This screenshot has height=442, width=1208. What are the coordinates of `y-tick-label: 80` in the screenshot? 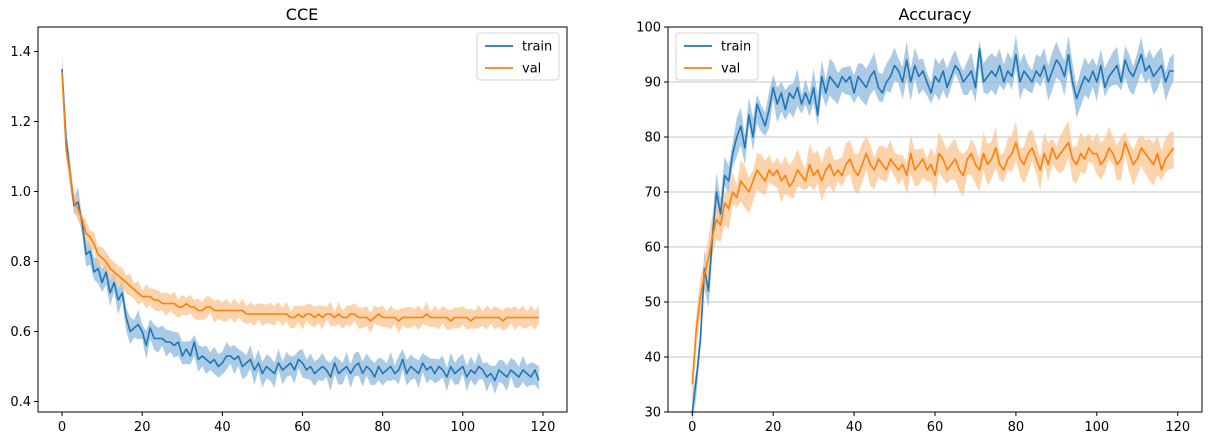 It's located at (652, 138).